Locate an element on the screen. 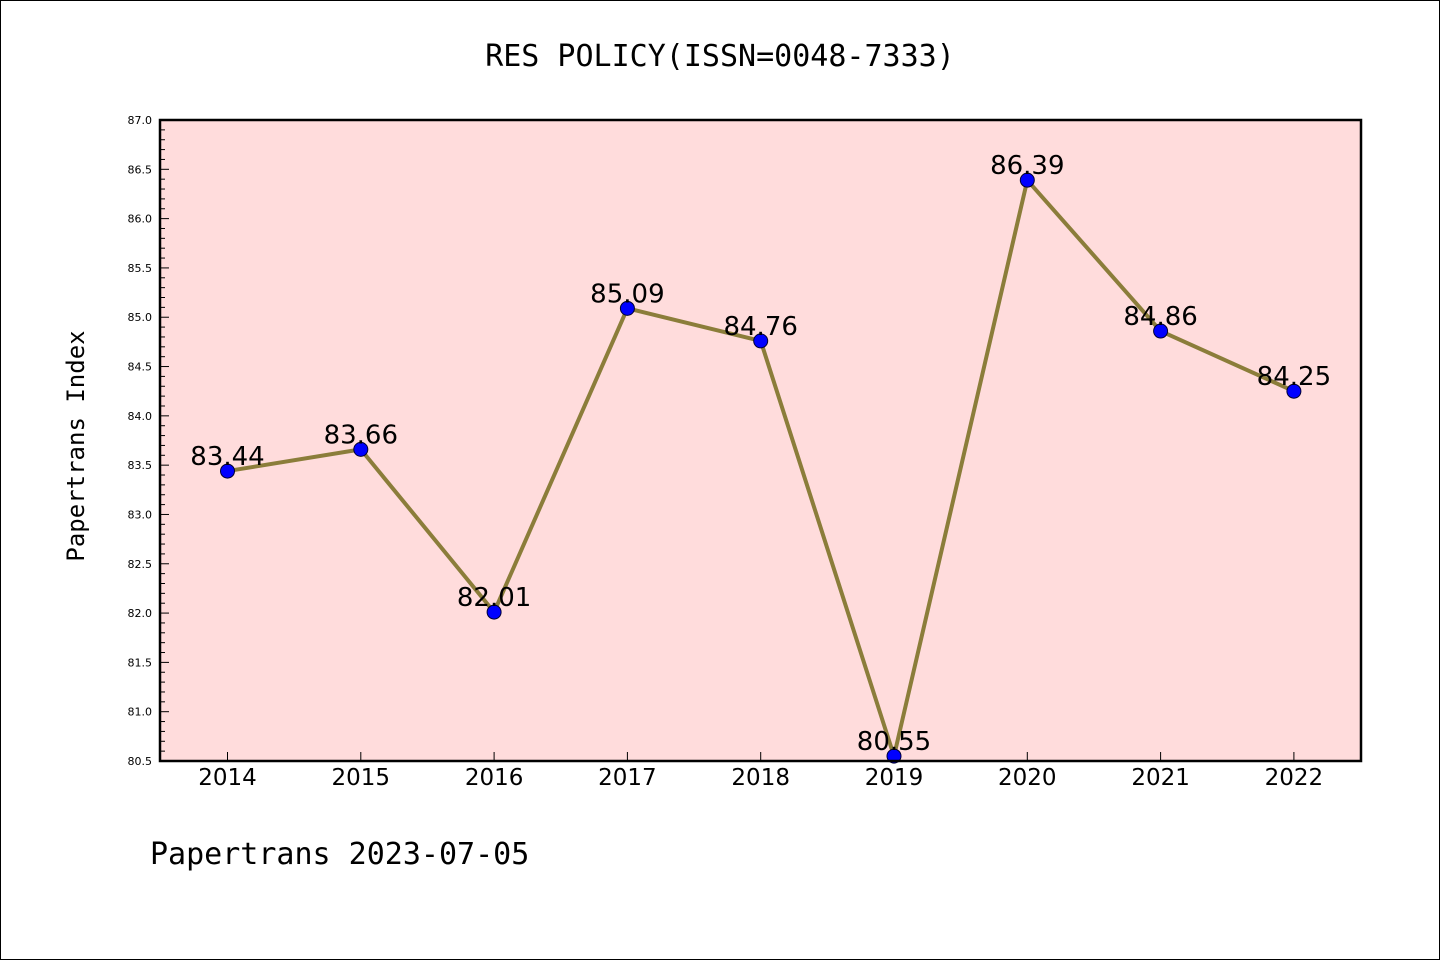  y-tick-label: 87.0 is located at coordinates (140, 120).